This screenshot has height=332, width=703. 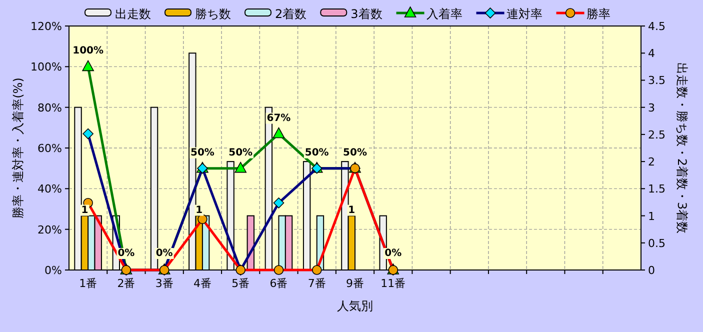 I want to click on y2-tick-label: 0.5, so click(x=657, y=243).